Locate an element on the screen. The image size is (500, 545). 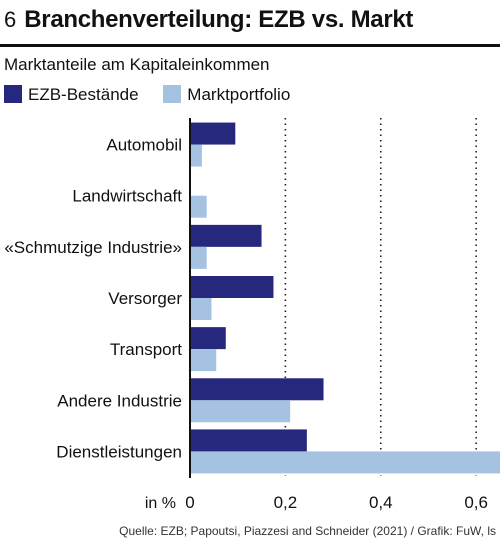
legend-swatch-ezb is located at coordinates (13, 94).